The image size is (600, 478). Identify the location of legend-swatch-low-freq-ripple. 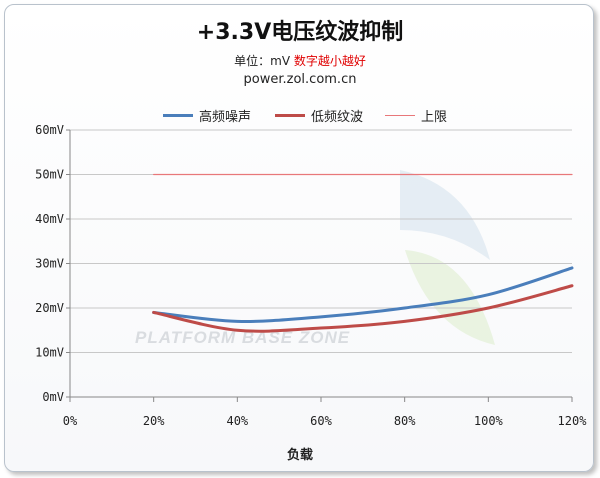
(290, 115).